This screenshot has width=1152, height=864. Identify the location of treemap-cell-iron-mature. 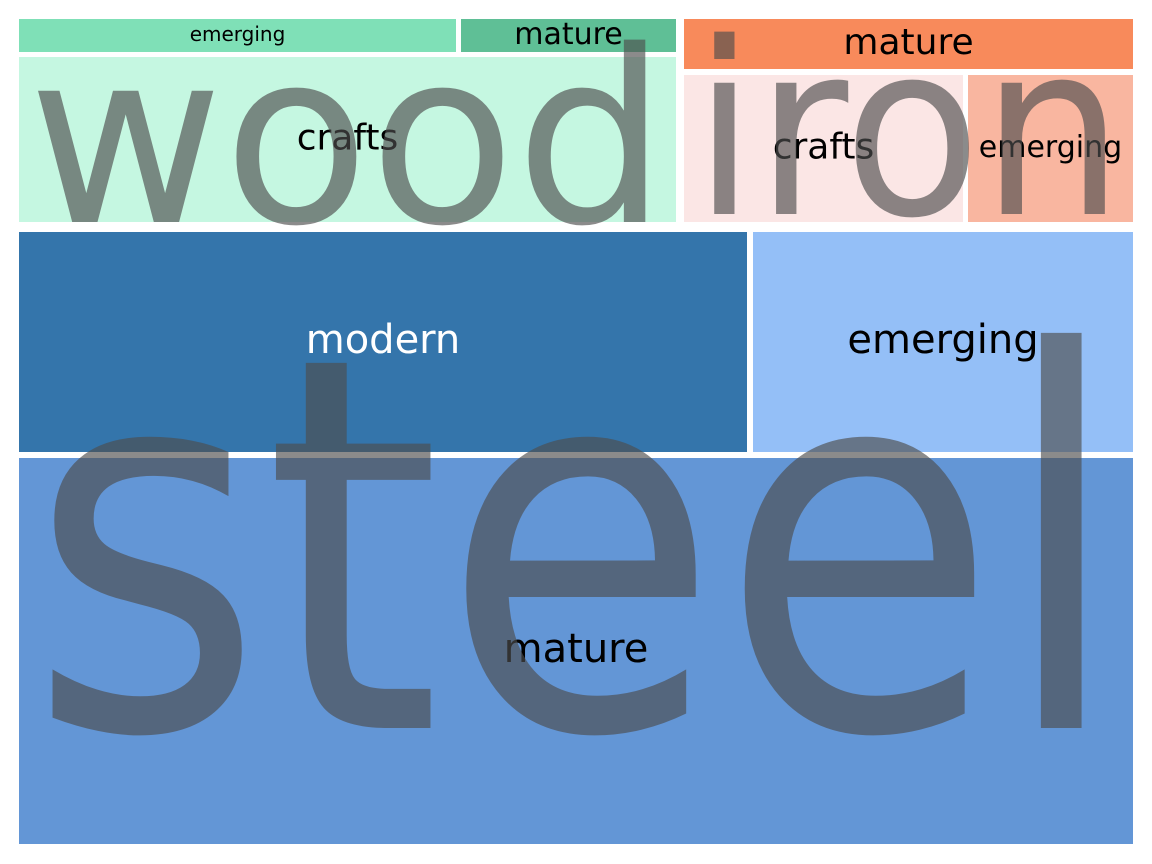
(908, 44).